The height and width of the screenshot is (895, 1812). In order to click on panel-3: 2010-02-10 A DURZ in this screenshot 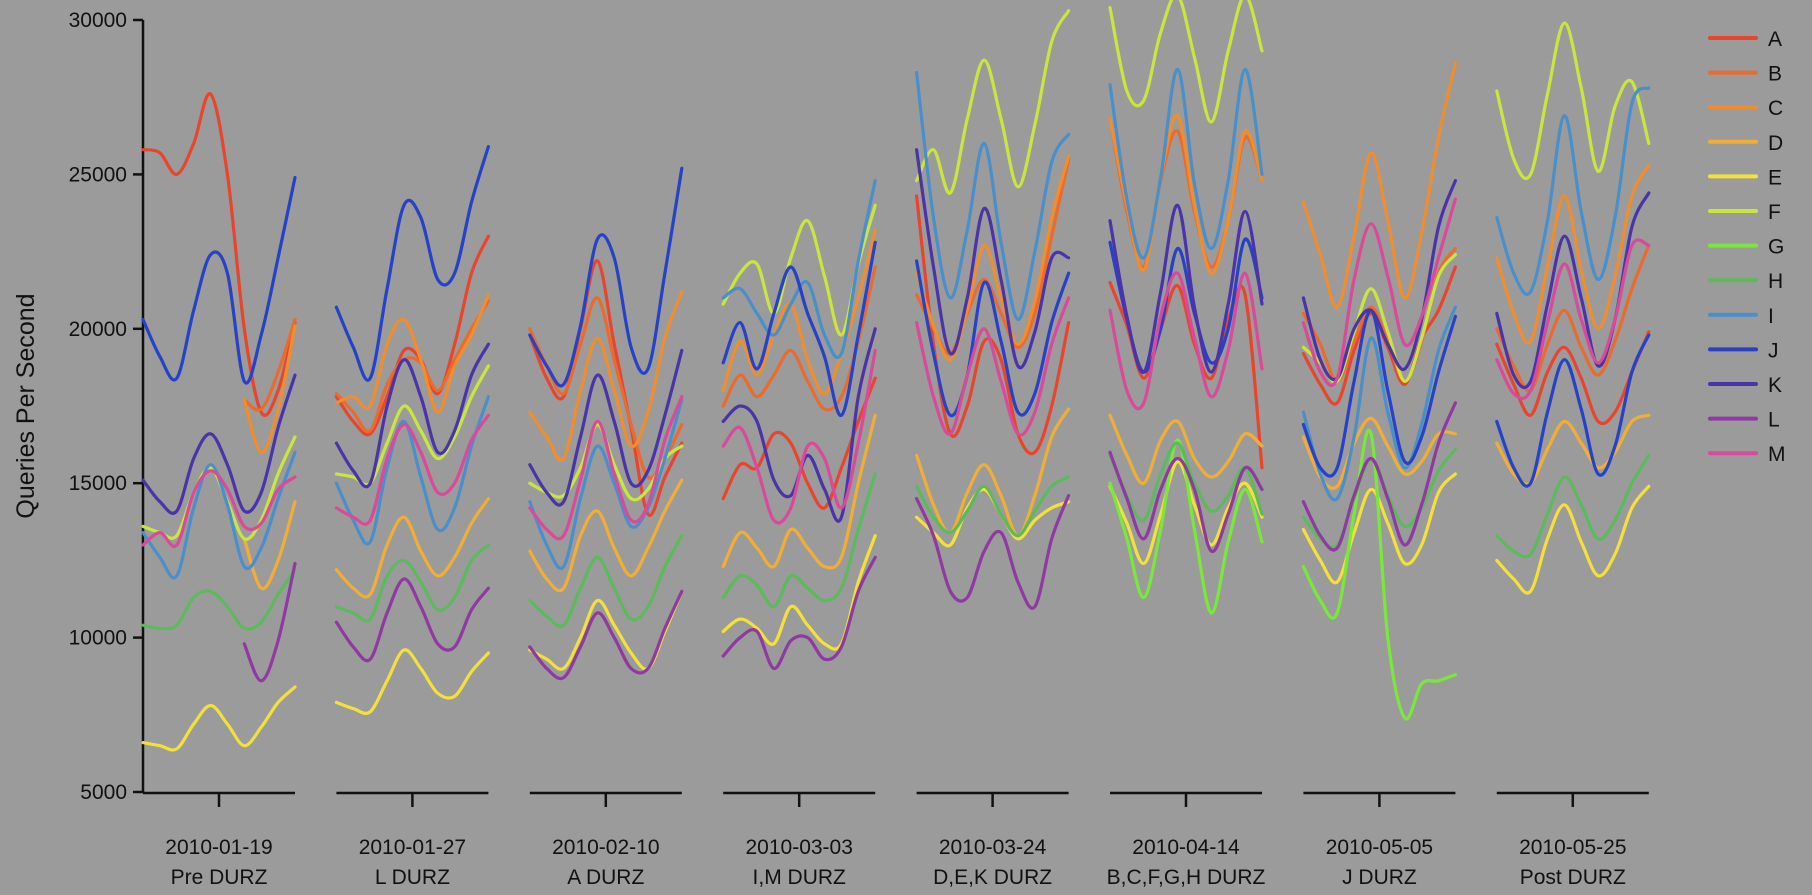, I will do `click(606, 527)`.